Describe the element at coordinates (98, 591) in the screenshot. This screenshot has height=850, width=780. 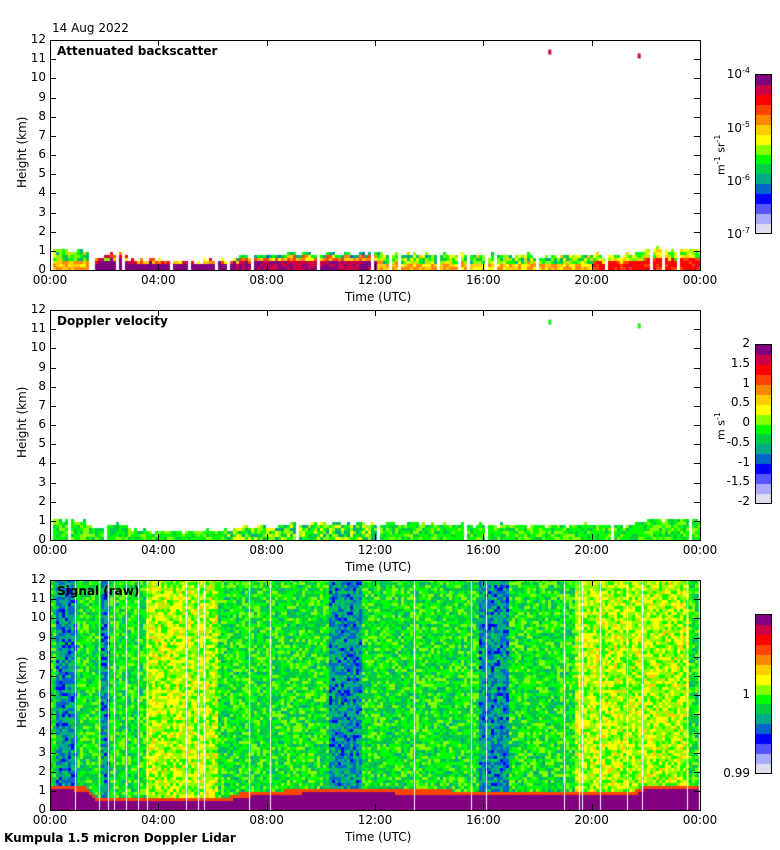
I see `signal-title: Signal (raw)` at that location.